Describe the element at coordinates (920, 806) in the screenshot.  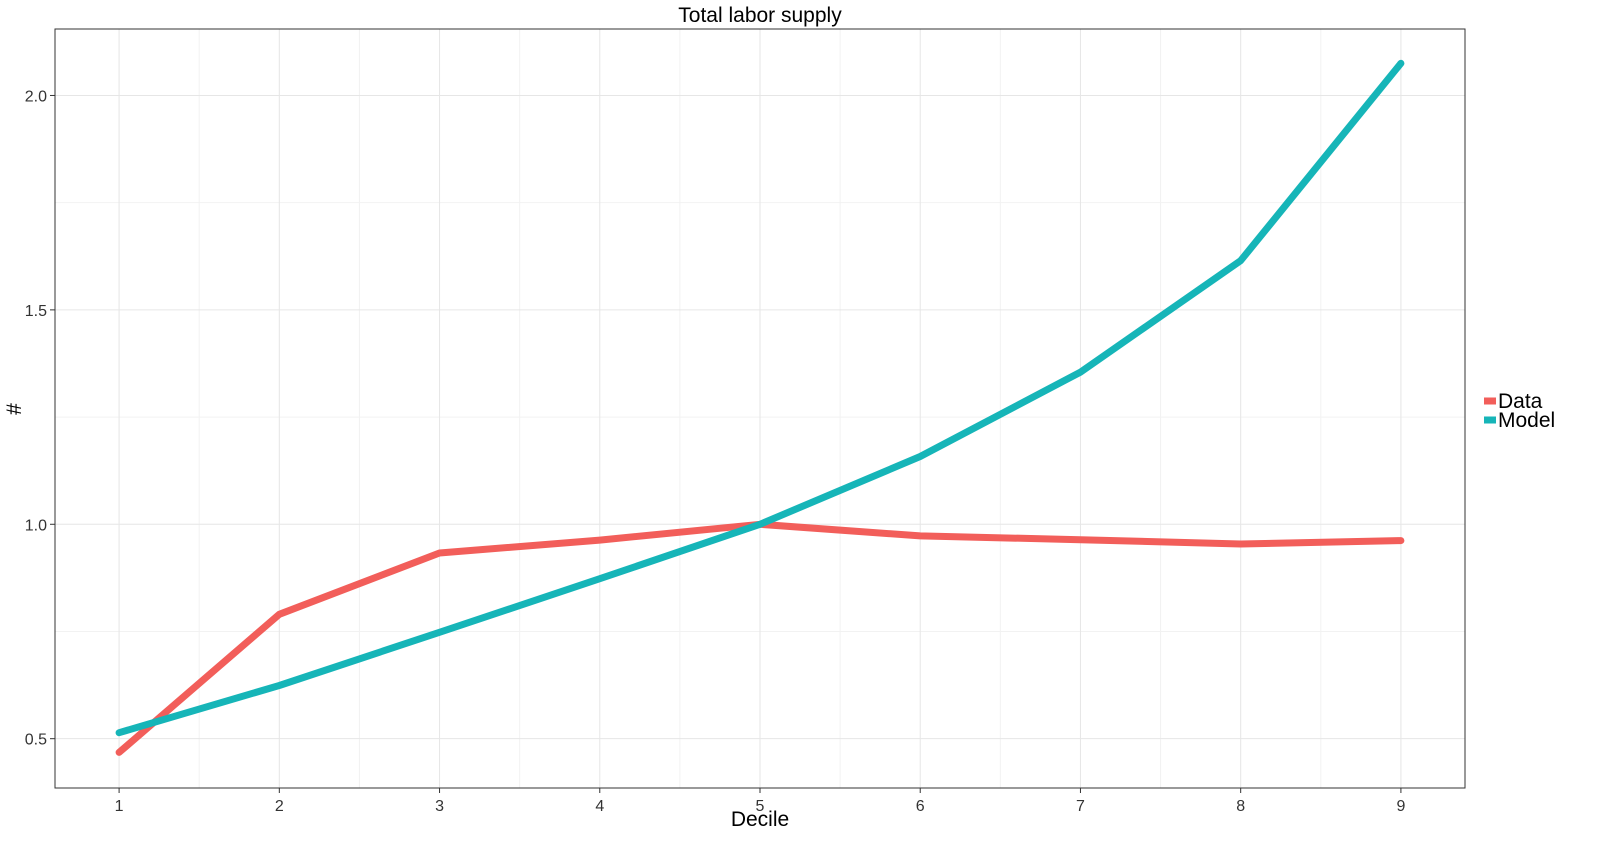
I see `x-tick-label: 6` at that location.